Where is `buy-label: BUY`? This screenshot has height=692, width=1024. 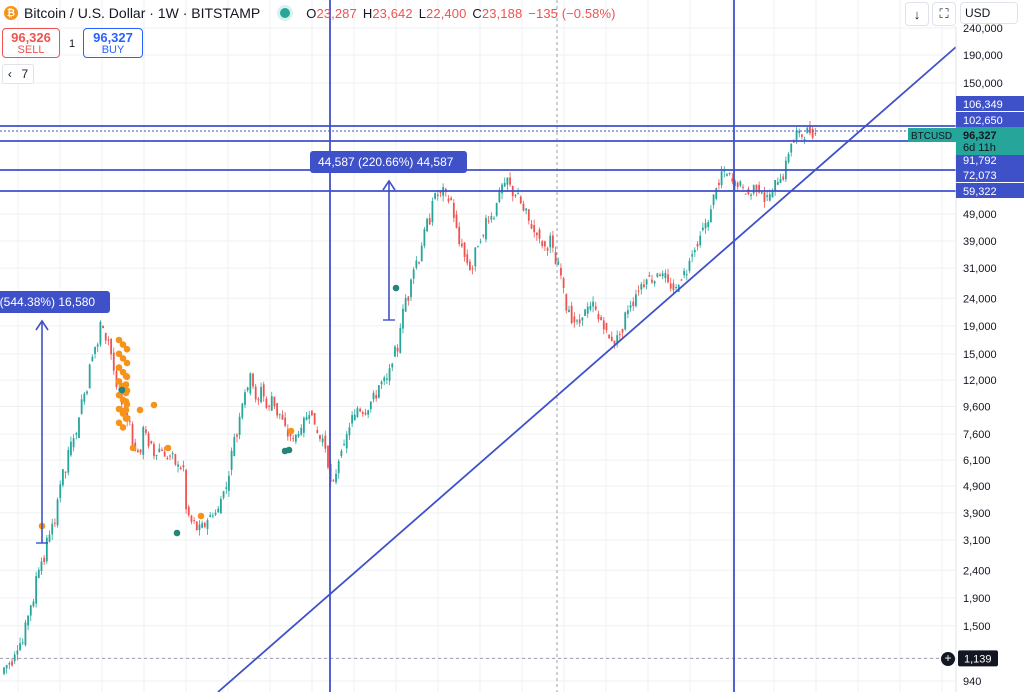 buy-label: BUY is located at coordinates (113, 50).